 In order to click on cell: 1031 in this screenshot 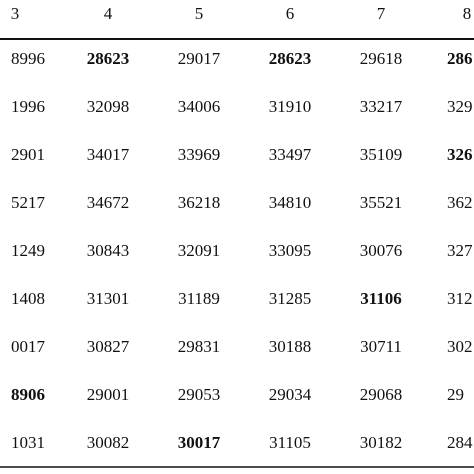, I will do `click(28, 442)`.